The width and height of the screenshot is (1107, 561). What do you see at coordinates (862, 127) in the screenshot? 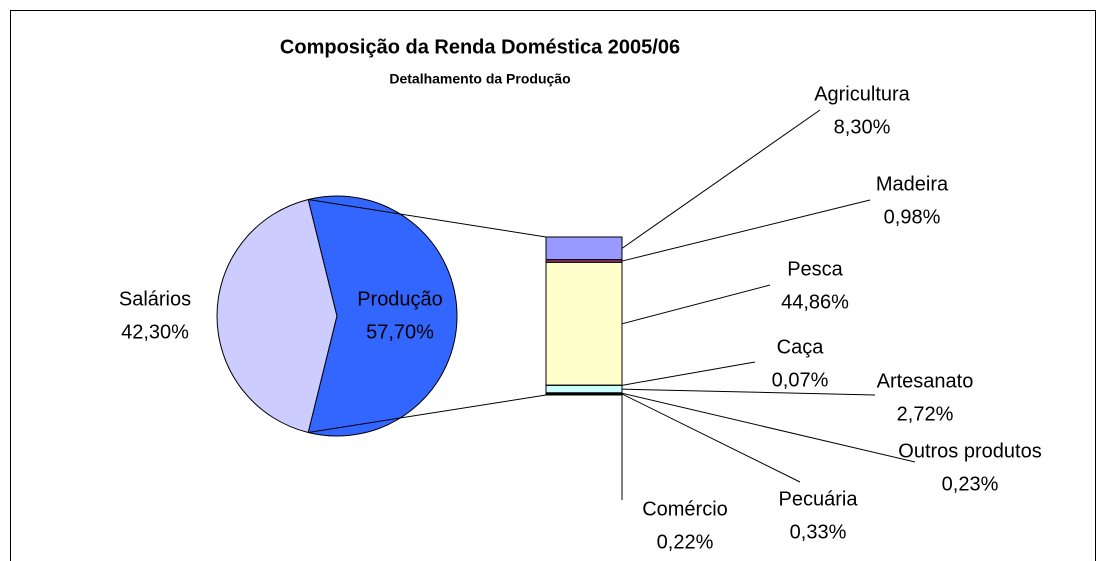
I see `bar-value-label: 8,30%` at bounding box center [862, 127].